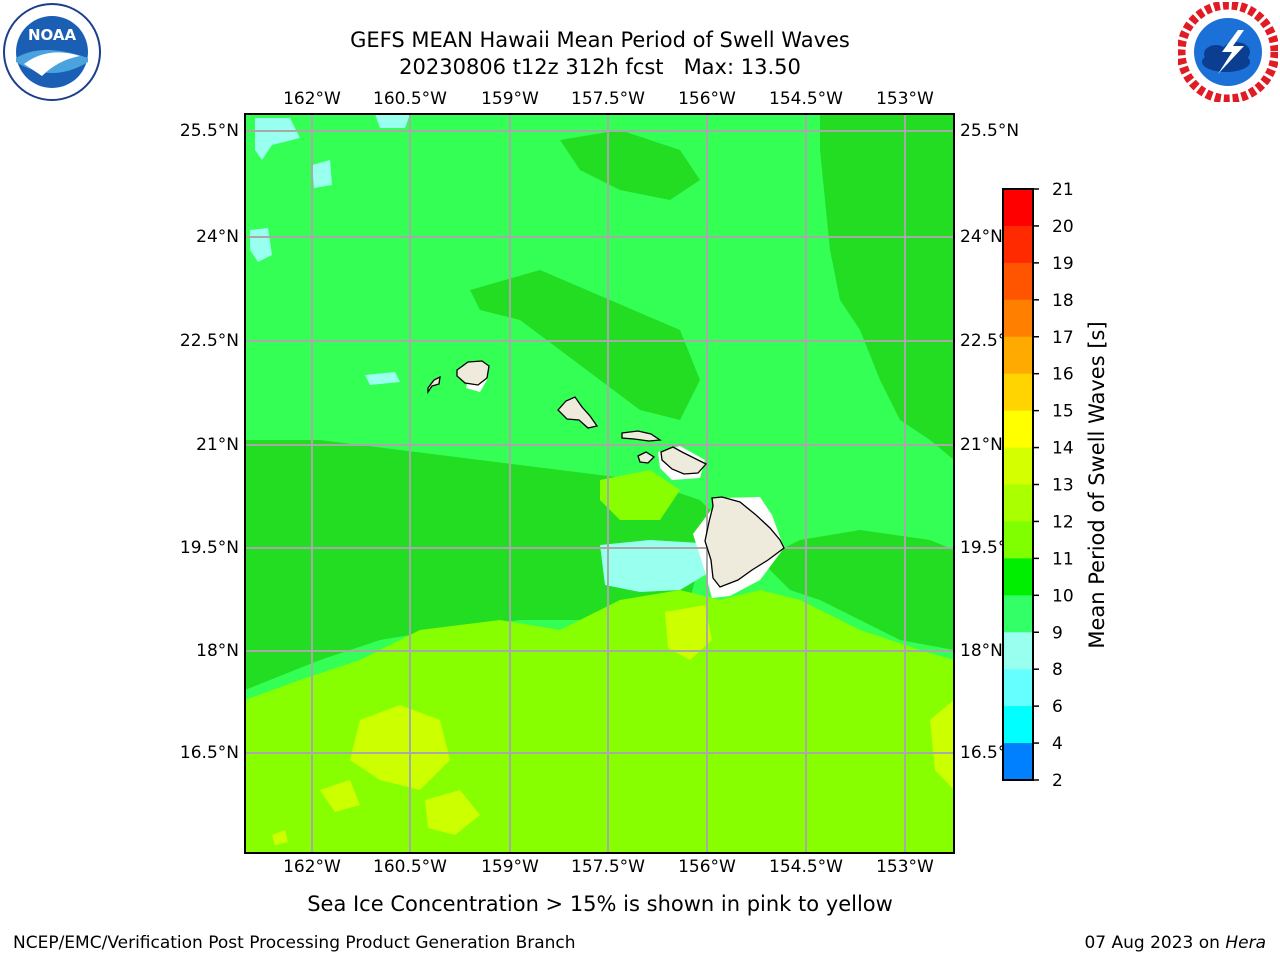 This screenshot has width=1280, height=960. Describe the element at coordinates (1063, 486) in the screenshot. I see `colorbar-tick-label: 13` at that location.